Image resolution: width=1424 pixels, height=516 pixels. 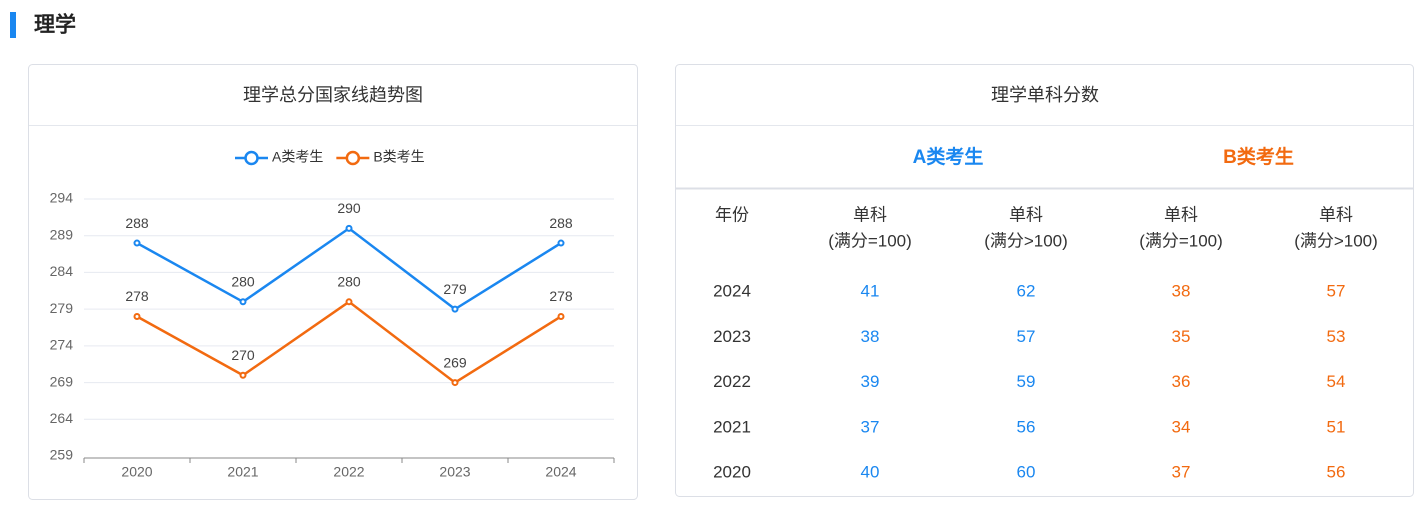 What do you see at coordinates (454, 472) in the screenshot?
I see `x-tick-label: 2023` at bounding box center [454, 472].